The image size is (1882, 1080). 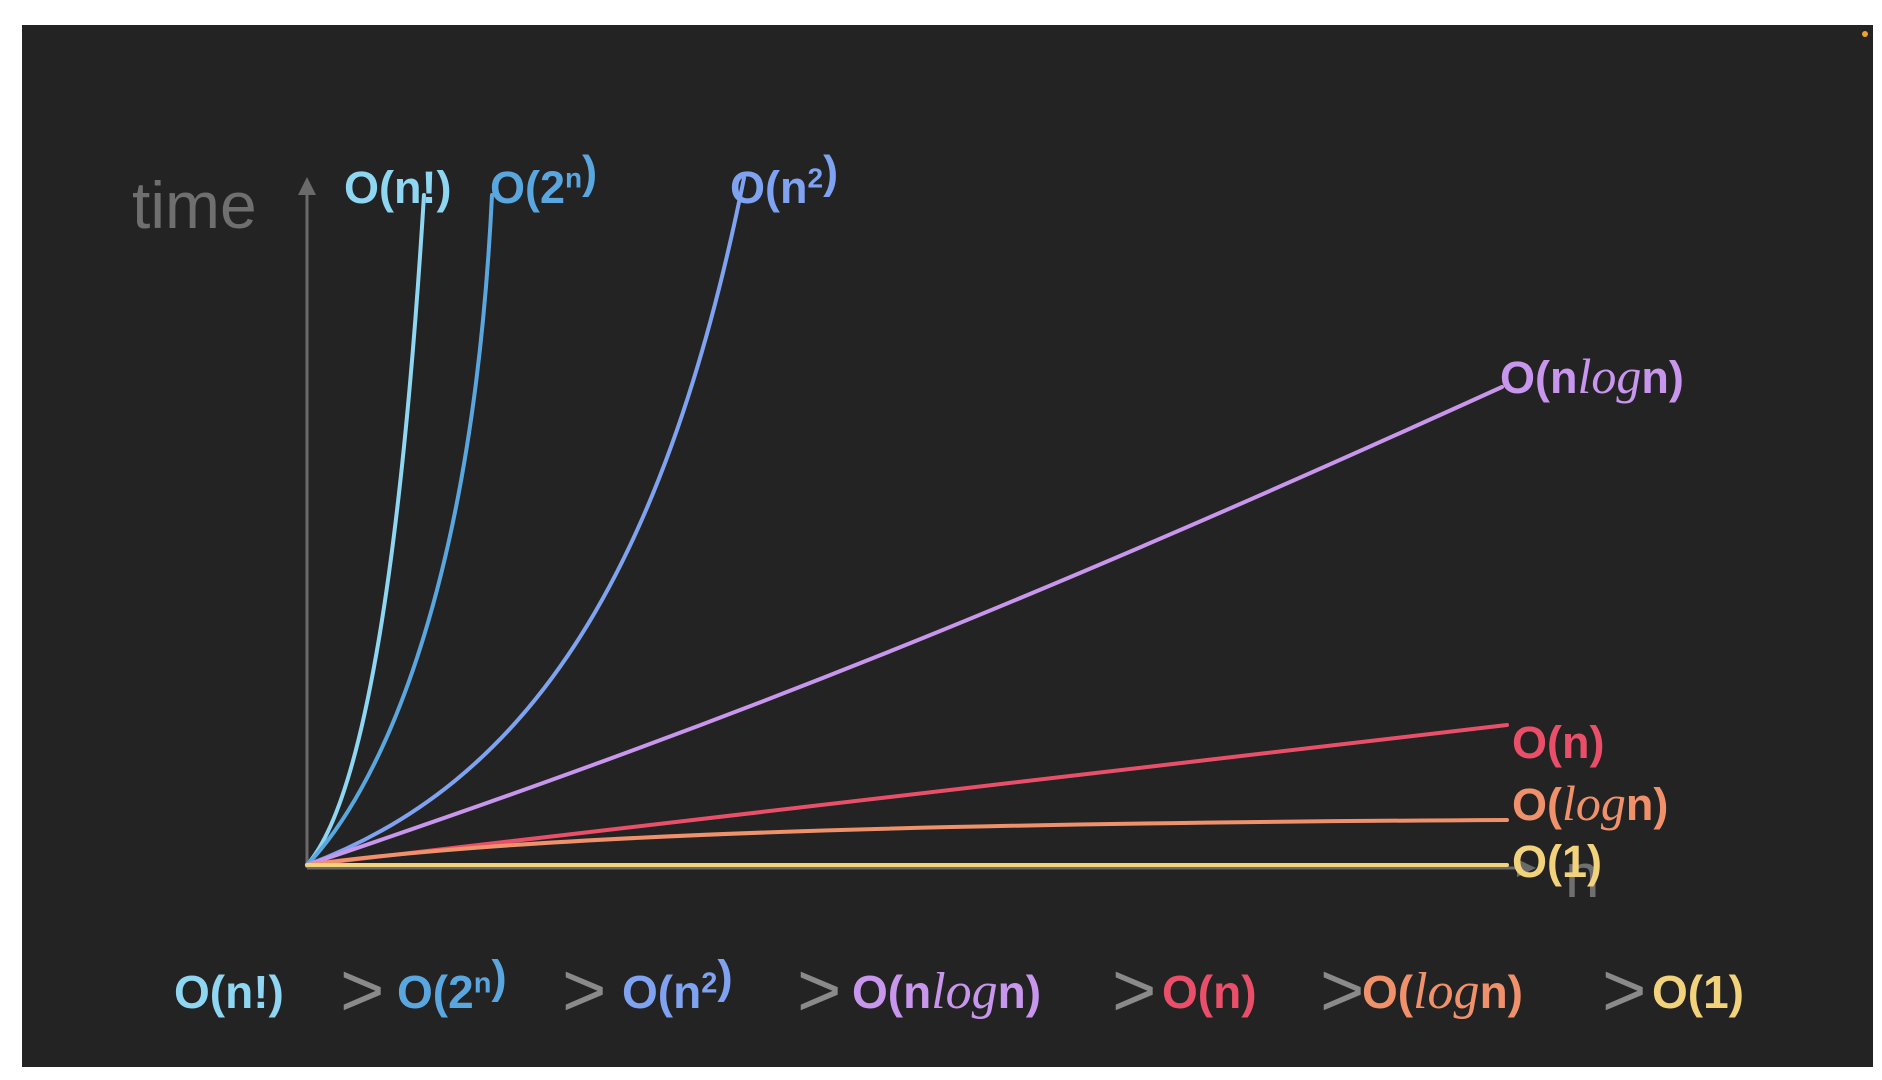 I want to click on series-label-4: O(n), so click(x=1558, y=742).